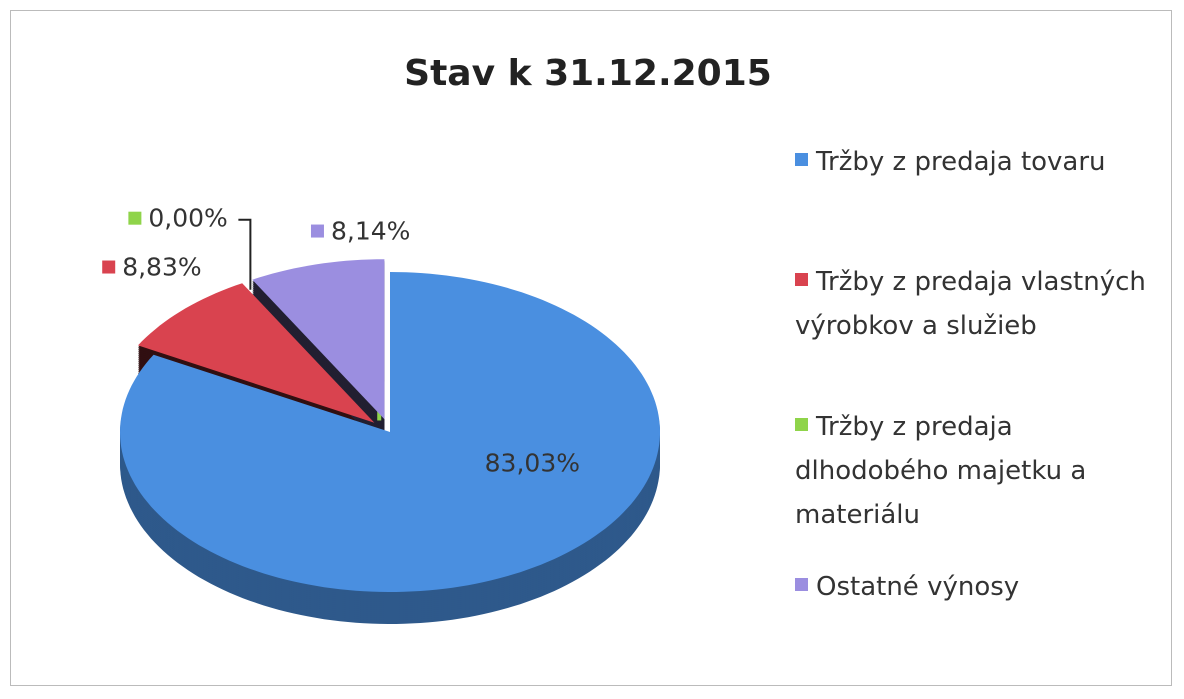  I want to click on legend-entry: Ostatné výnosy, so click(980, 587).